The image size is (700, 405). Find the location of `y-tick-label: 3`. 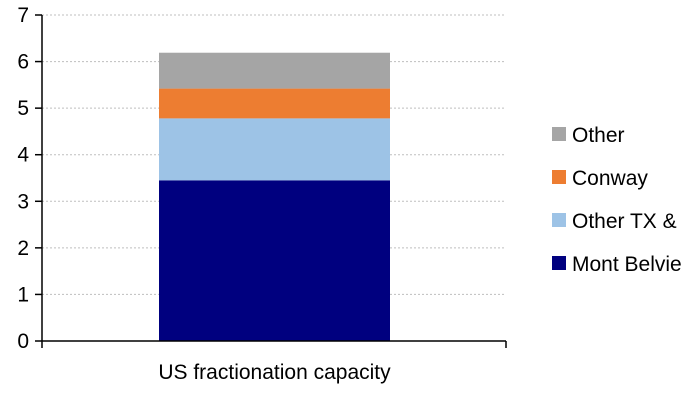

y-tick-label: 3 is located at coordinates (23, 201).